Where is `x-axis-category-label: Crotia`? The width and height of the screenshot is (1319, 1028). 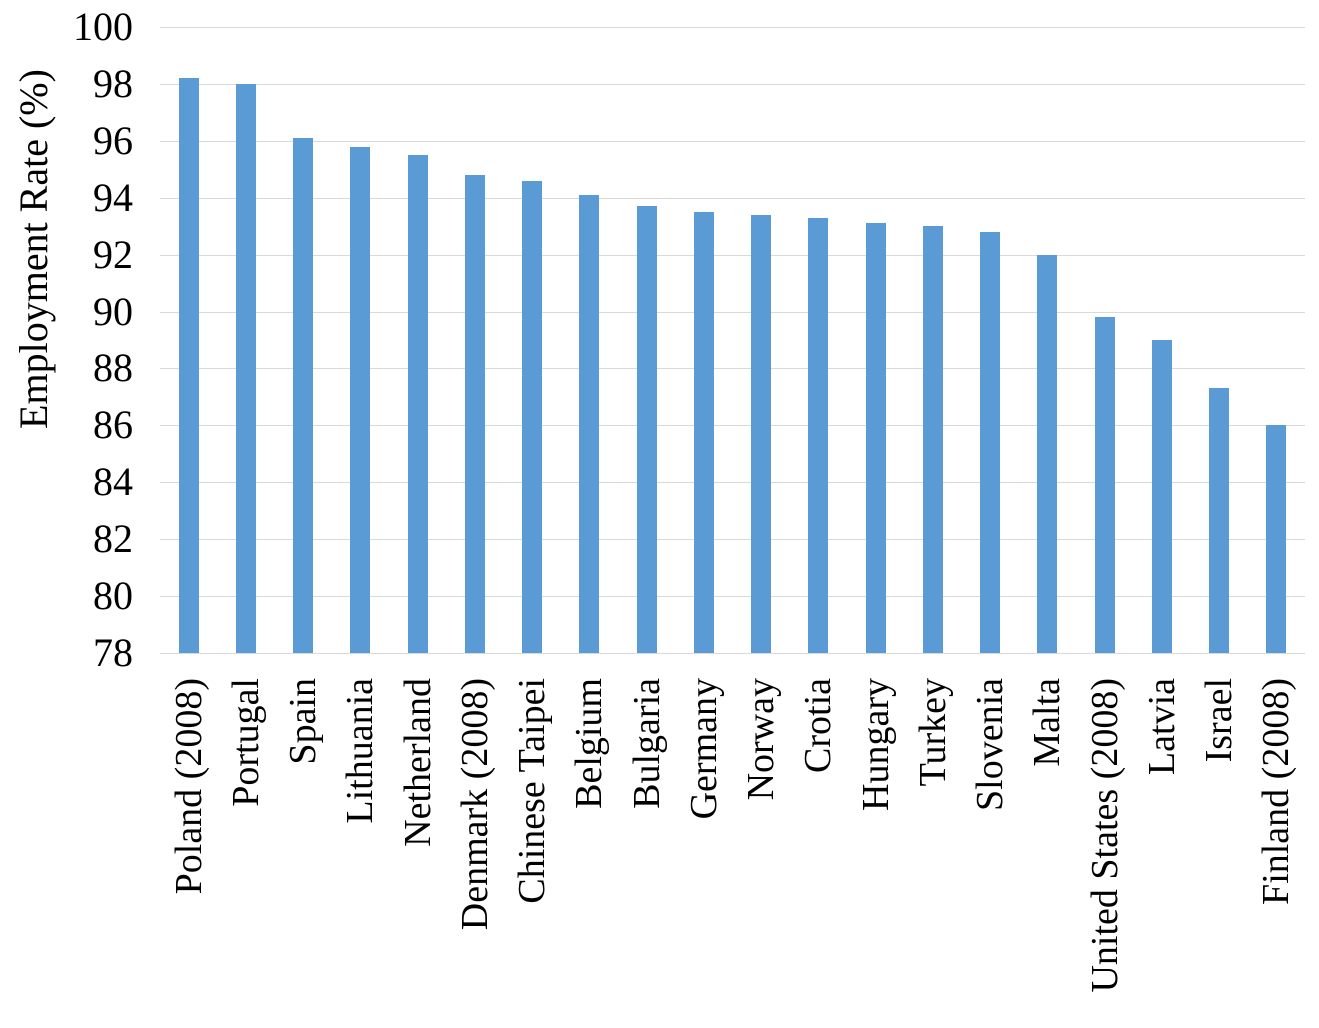
x-axis-category-label: Crotia is located at coordinates (818, 725).